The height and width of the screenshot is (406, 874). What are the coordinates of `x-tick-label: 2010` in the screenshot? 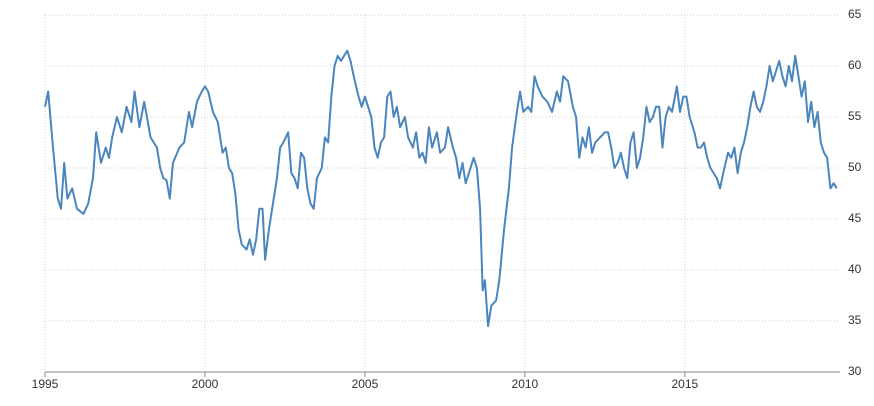 It's located at (525, 384).